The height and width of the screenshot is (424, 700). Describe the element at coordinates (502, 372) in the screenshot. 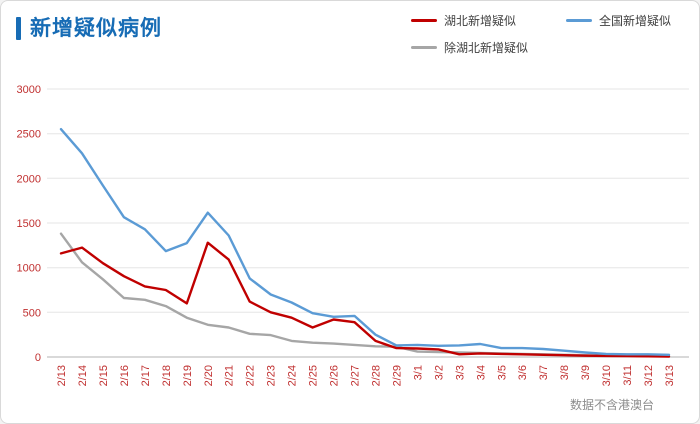

I see `x-tick-label: 3/5` at that location.